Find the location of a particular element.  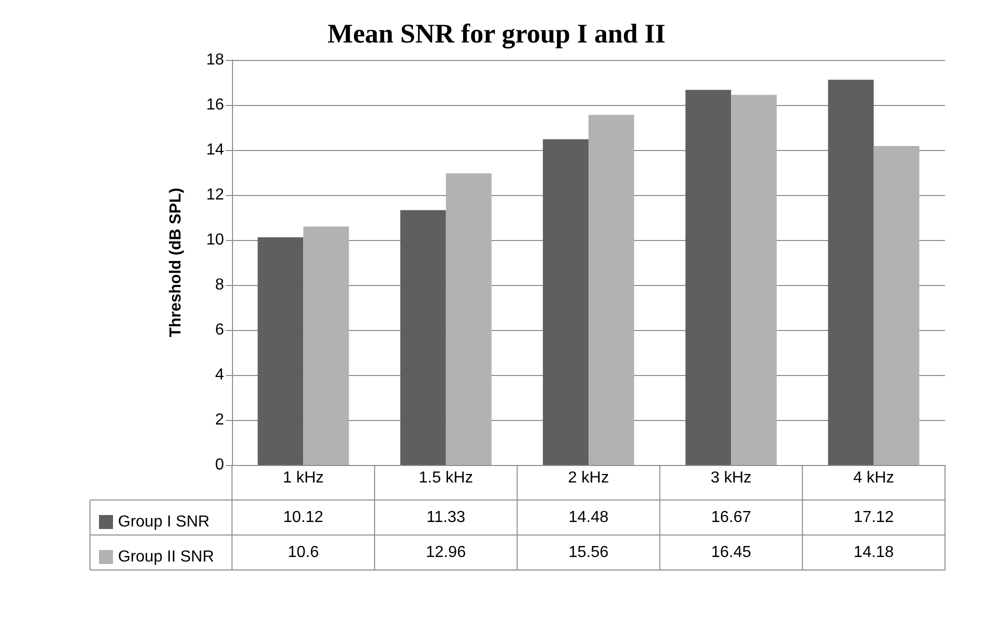

y-tick-label: 0 is located at coordinates (219, 465).